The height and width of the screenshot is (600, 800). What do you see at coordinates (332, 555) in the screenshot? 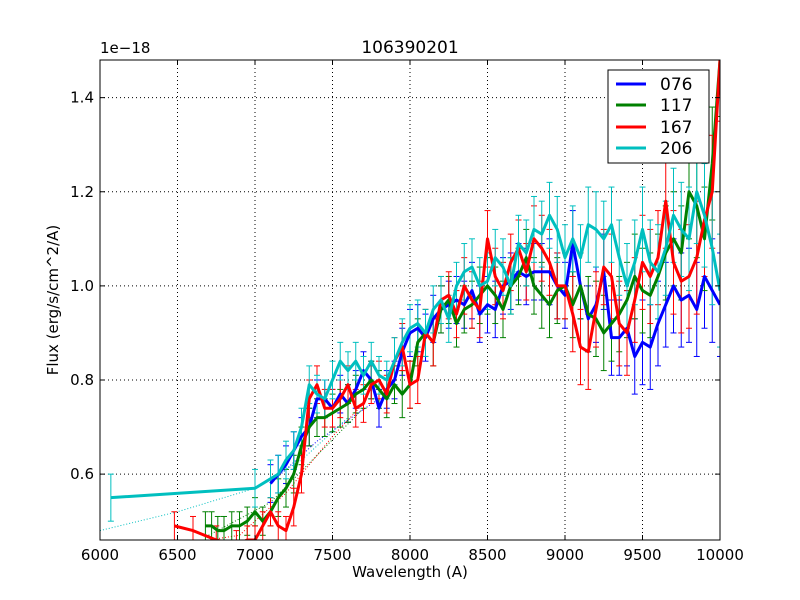
I see `x-tick-label: 7500` at bounding box center [332, 555].